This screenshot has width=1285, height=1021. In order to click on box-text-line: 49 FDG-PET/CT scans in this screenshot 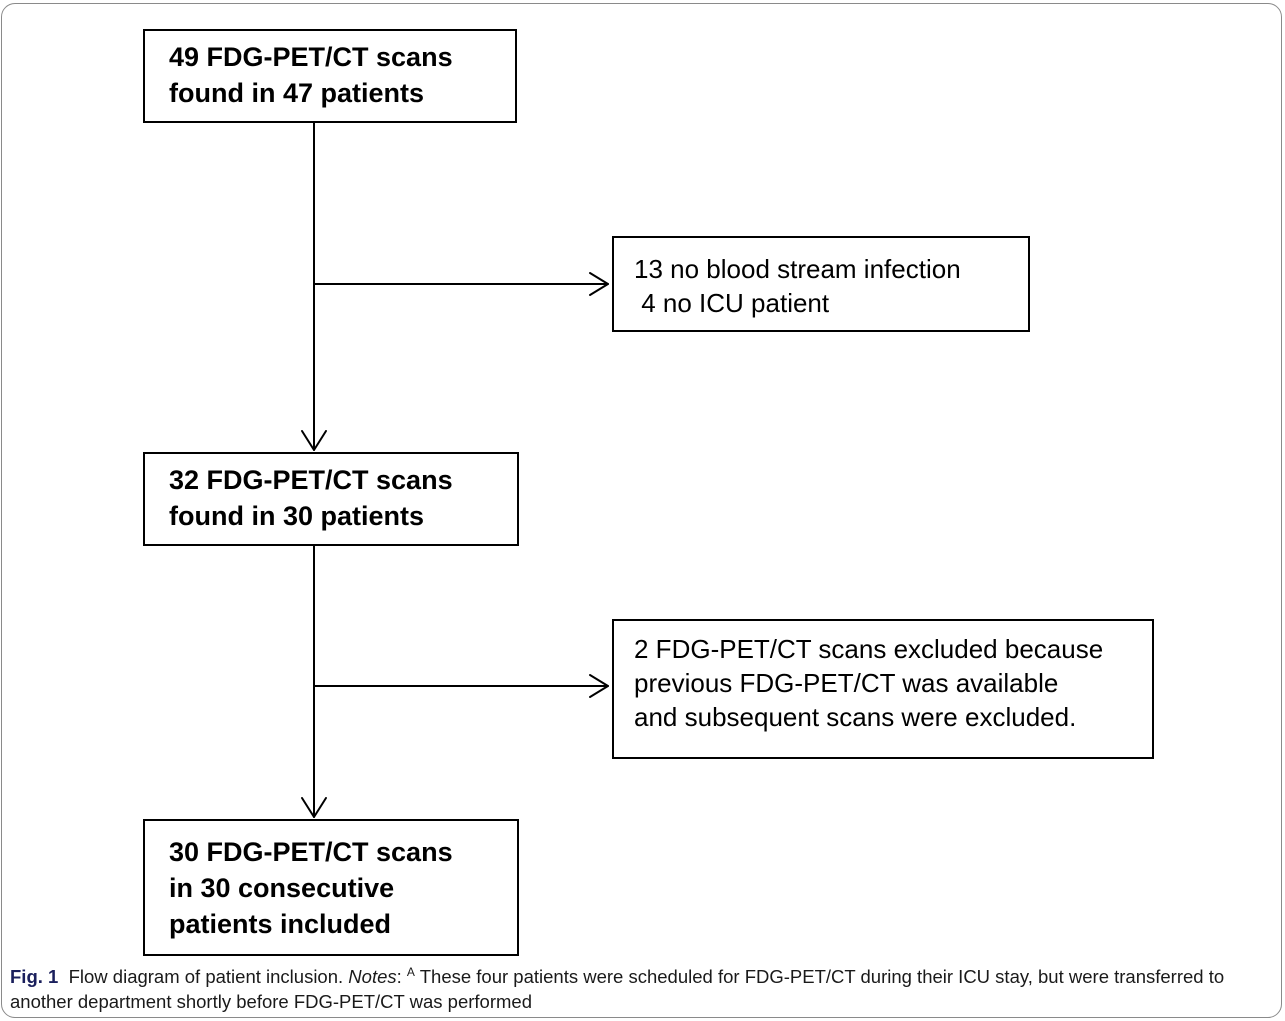, I will do `click(311, 57)`.